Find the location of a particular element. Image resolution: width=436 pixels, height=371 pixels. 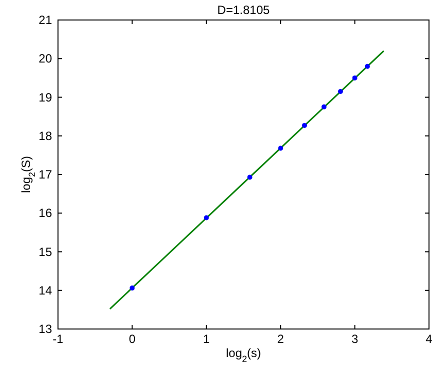

y-tick-label: 18 is located at coordinates (45, 135).